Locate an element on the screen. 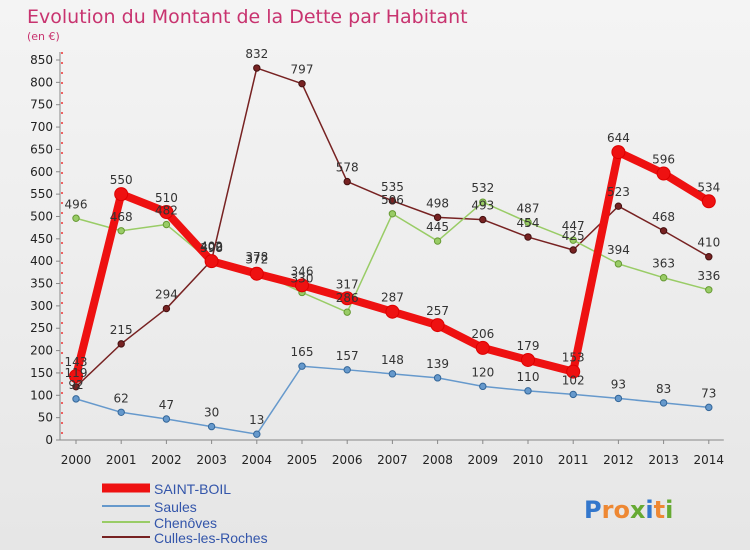 The width and height of the screenshot is (750, 550). x-tick-label: 2011 is located at coordinates (573, 460).